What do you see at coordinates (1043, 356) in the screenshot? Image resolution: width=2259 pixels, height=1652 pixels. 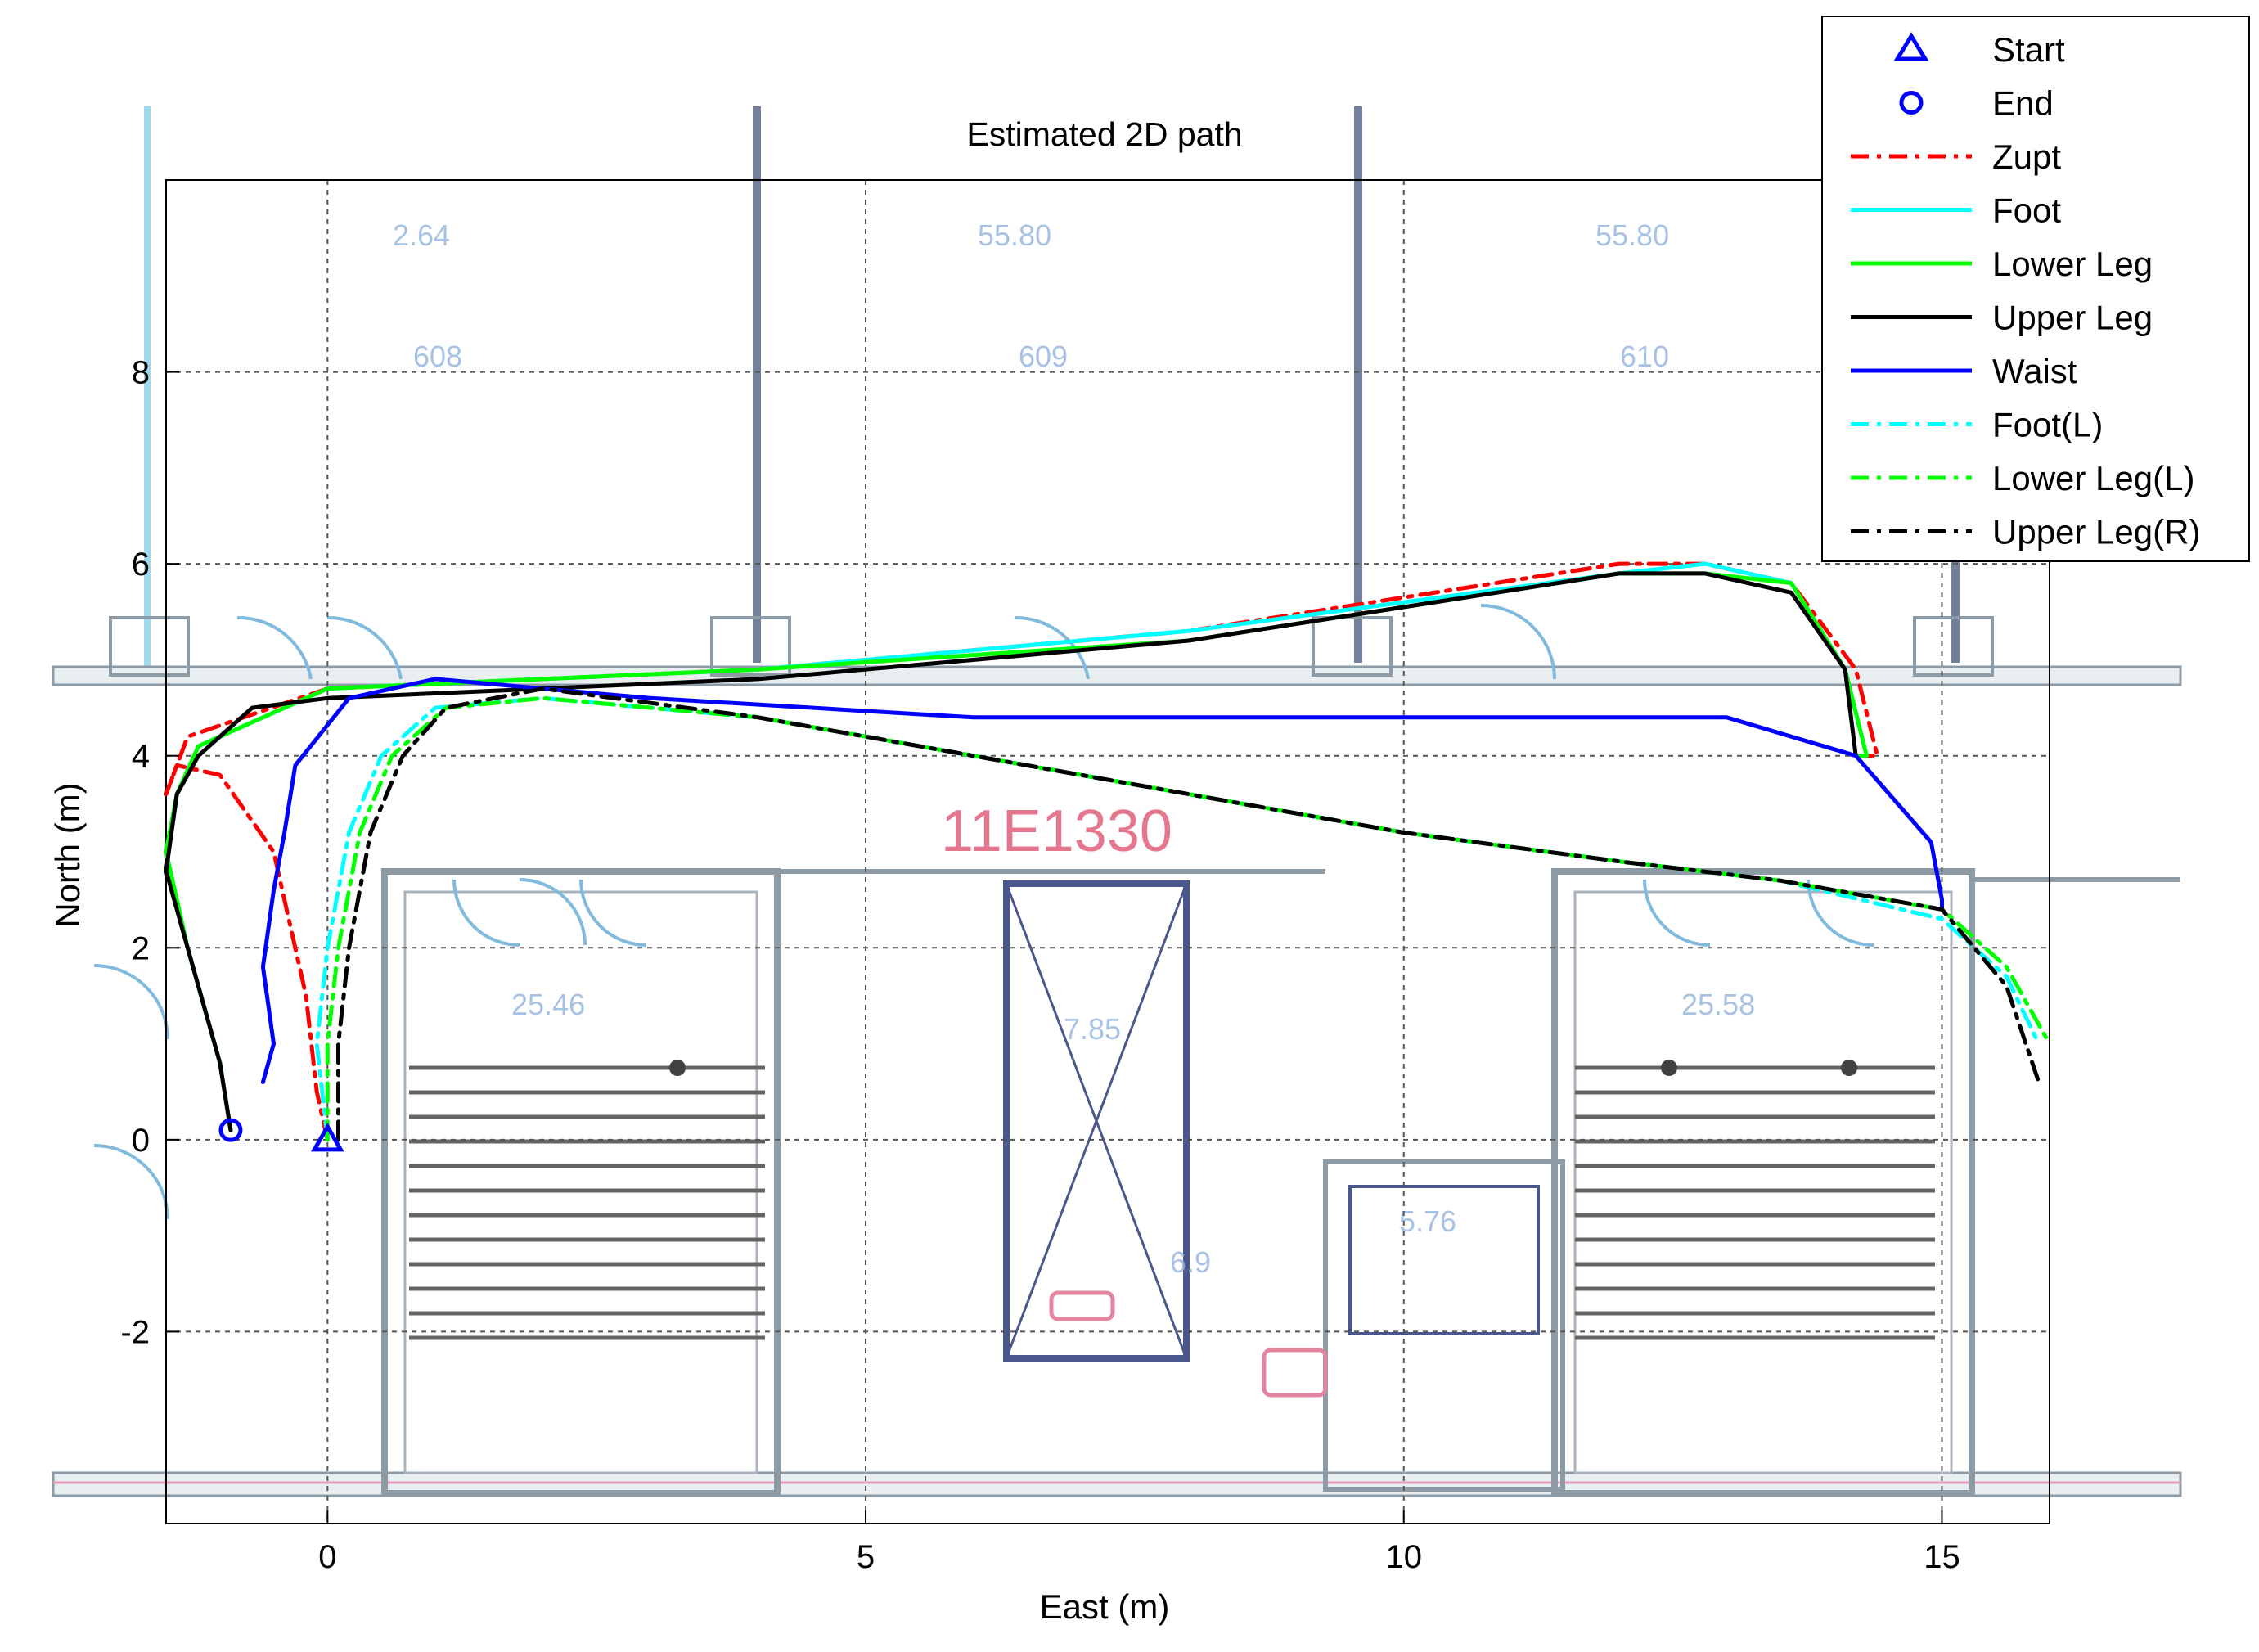 I see `floorplan-room-2: 609` at bounding box center [1043, 356].